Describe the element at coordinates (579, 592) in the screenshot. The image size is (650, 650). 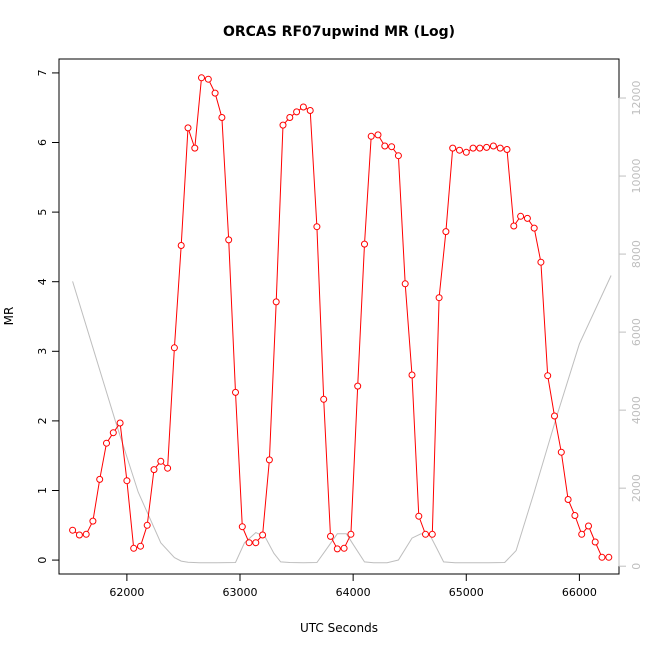
I see `x-tick-label: 66000` at that location.